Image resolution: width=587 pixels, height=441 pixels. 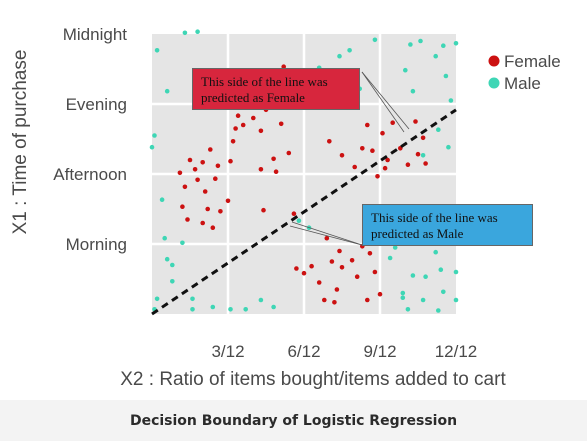 What do you see at coordinates (326, 235) in the screenshot?
I see `male-callout-pointer` at bounding box center [326, 235].